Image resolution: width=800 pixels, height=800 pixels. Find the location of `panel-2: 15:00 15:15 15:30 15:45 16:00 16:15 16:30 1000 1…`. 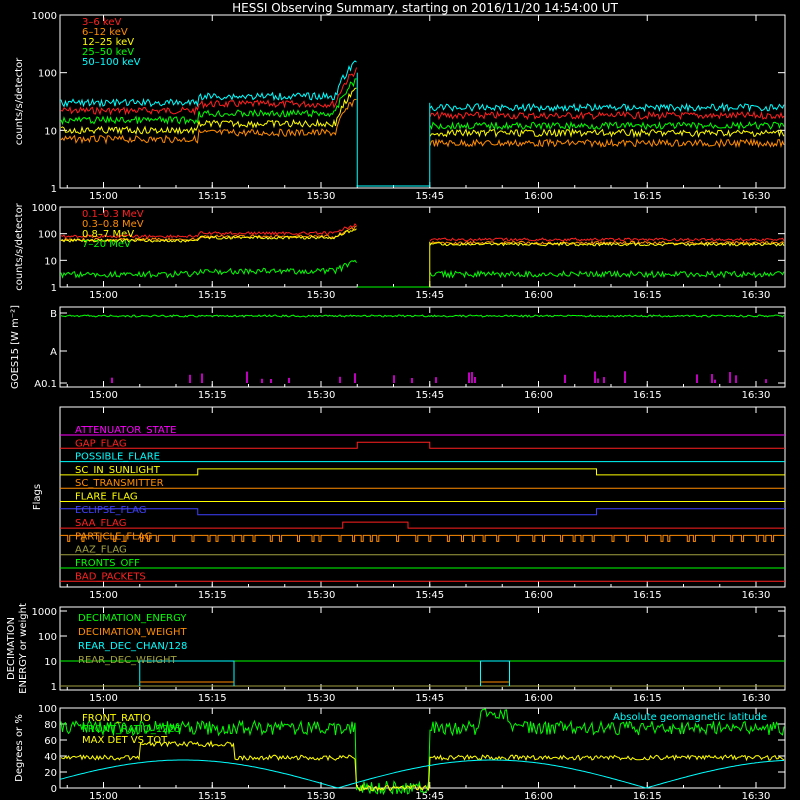

panel-2: 15:00 15:15 15:30 15:45 16:00 16:15 16:30 1000 1… is located at coordinates (400, 251).